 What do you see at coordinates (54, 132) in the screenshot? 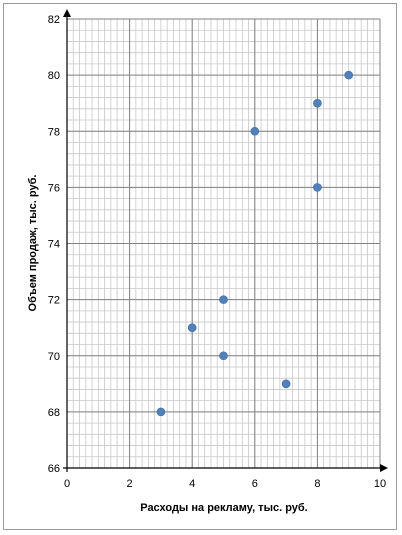
I see `y-tick-label: 78` at bounding box center [54, 132].